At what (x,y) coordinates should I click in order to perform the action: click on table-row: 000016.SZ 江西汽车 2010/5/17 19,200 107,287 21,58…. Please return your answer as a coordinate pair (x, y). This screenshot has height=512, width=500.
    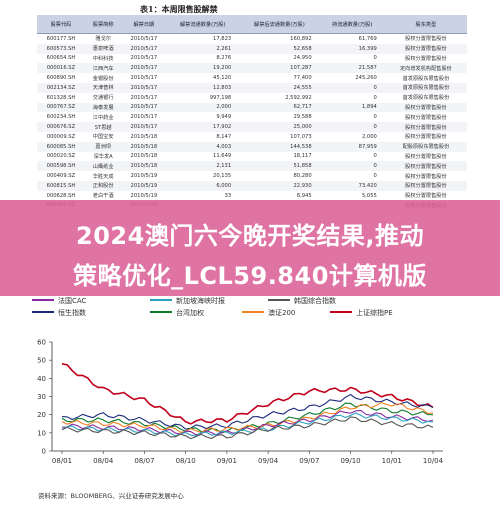
    Looking at the image, I should click on (252, 68).